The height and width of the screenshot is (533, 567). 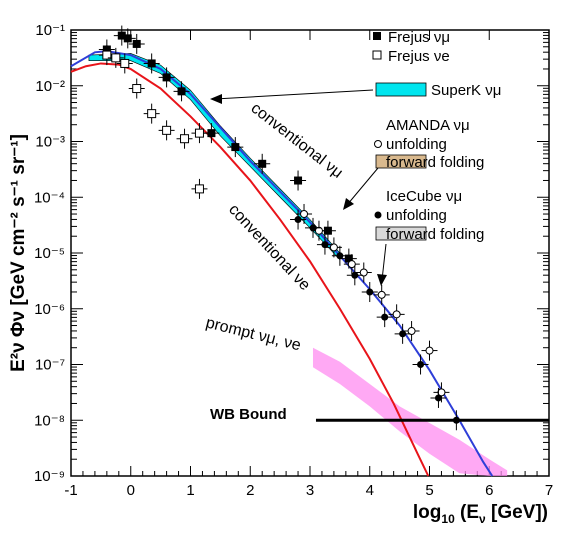 I want to click on y-tick-label: 10⁻⁸, so click(x=49, y=420).